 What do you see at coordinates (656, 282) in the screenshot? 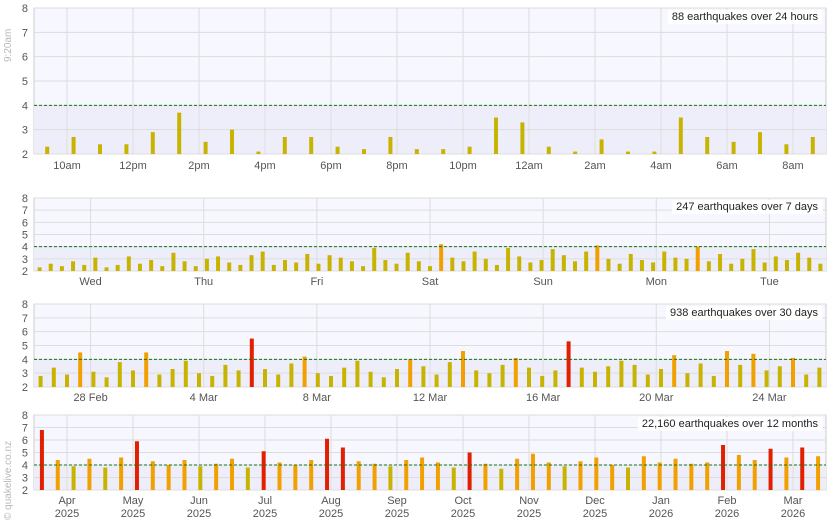
I see `x-tick-label: Mon` at bounding box center [656, 282].